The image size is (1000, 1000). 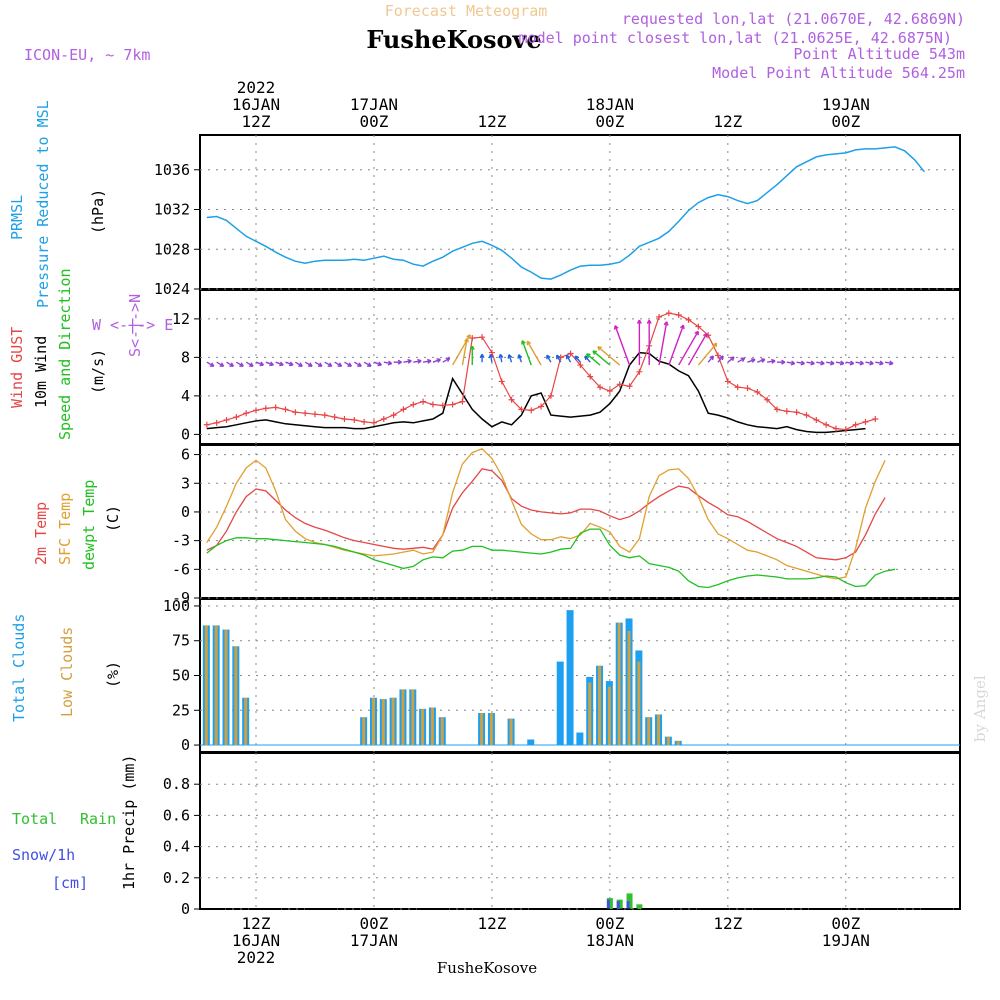 I want to click on time-label-bottom: 2022, so click(x=256, y=957).